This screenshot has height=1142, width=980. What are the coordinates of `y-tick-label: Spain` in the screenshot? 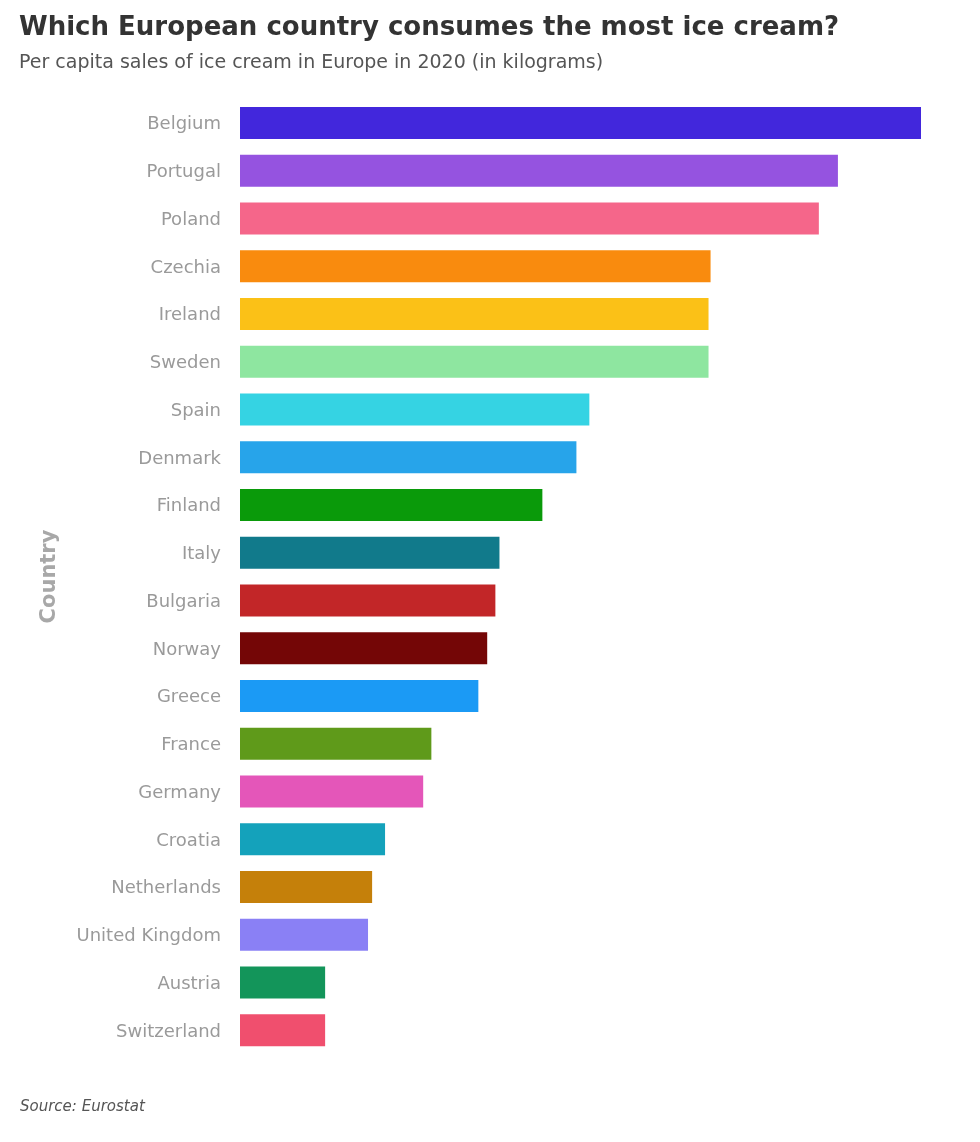 It's located at (195, 409).